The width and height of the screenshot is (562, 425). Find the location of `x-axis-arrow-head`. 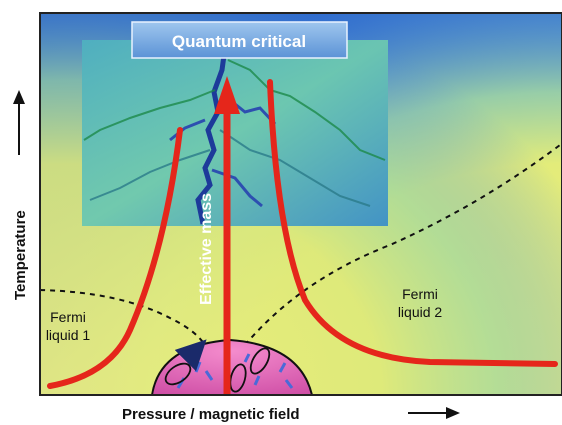

x-axis-arrow-head is located at coordinates (453, 413).